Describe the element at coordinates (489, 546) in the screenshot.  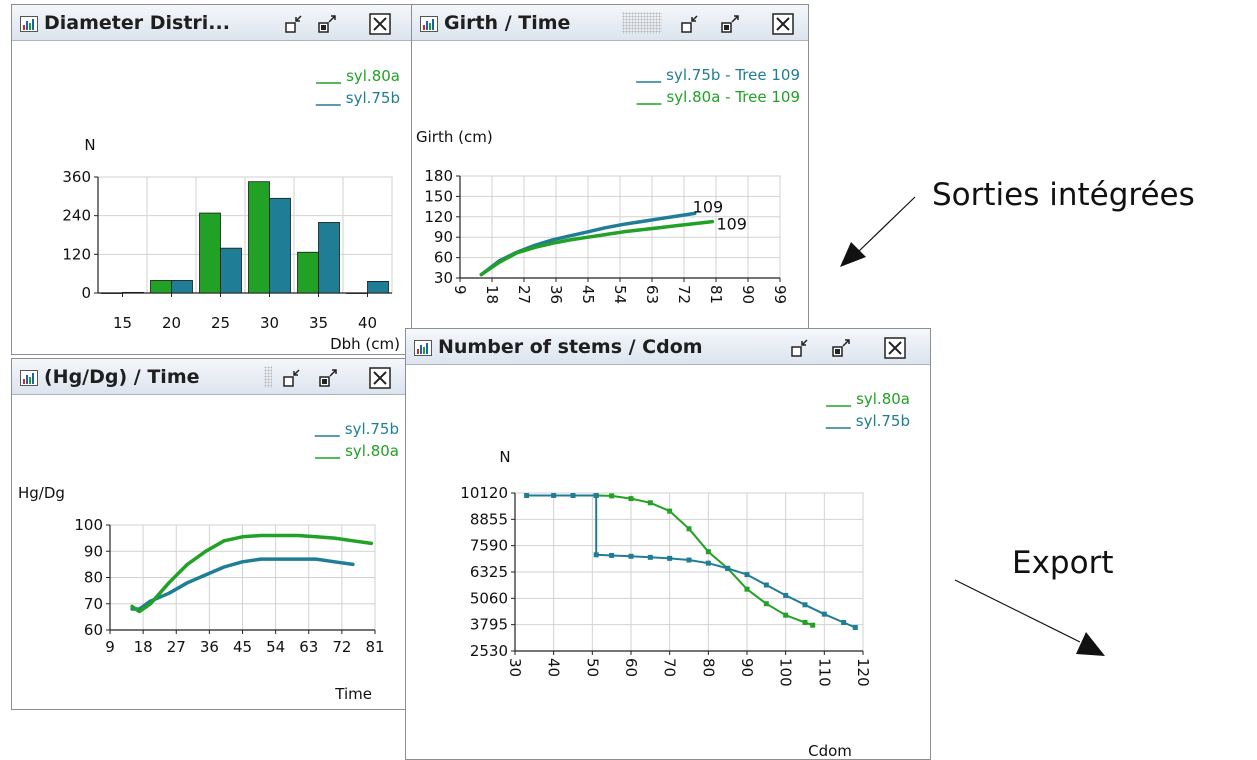
I see `y-tick-label: 7590` at that location.